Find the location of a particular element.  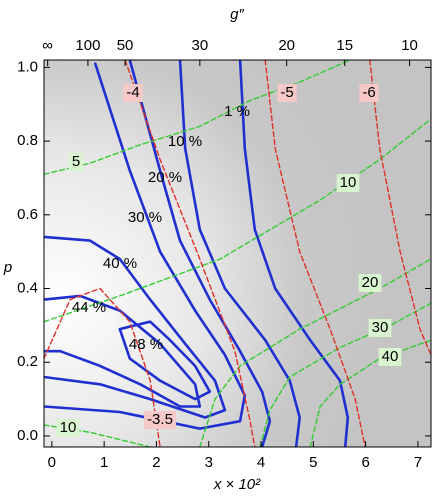

y-tick-label: 0.2 is located at coordinates (27, 361).